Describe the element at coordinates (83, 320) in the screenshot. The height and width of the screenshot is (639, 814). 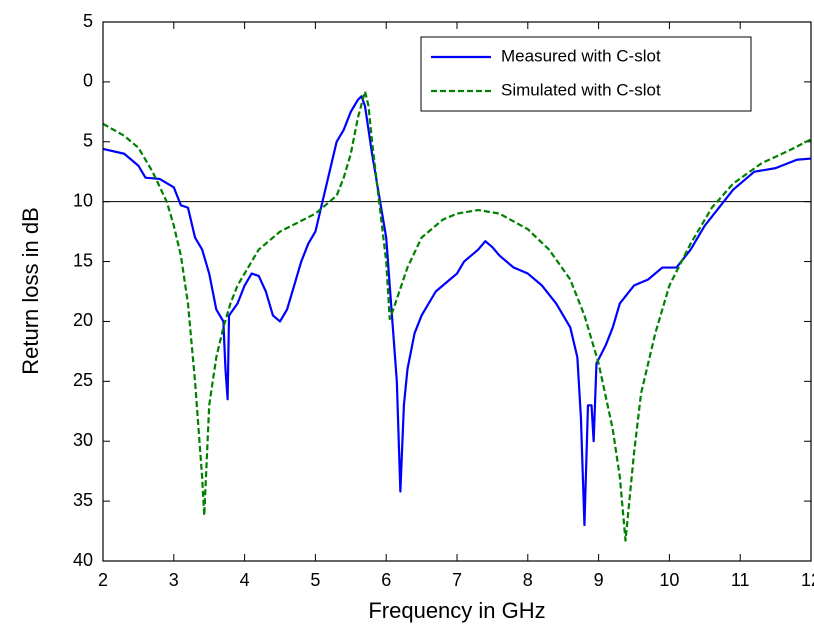
I see `y-tick-label: 20` at that location.